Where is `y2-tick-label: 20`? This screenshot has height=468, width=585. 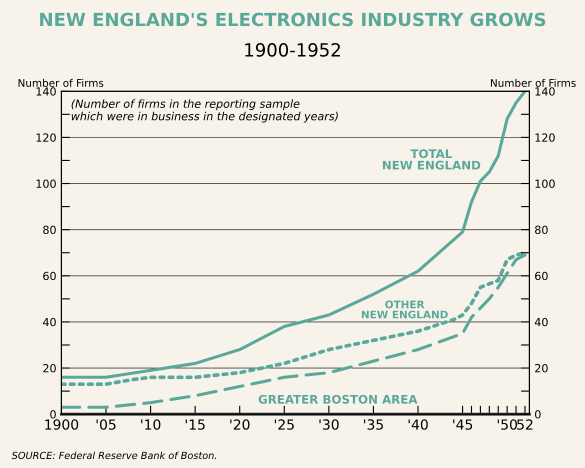 y2-tick-label: 20 is located at coordinates (541, 368).